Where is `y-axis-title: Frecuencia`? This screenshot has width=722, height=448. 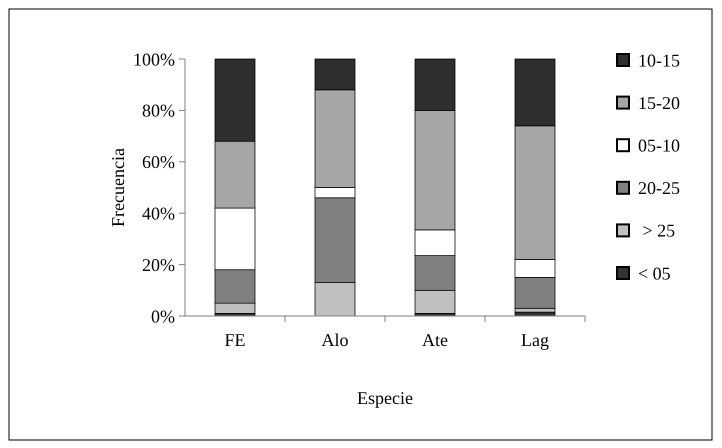
y-axis-title: Frecuencia is located at coordinates (118, 187).